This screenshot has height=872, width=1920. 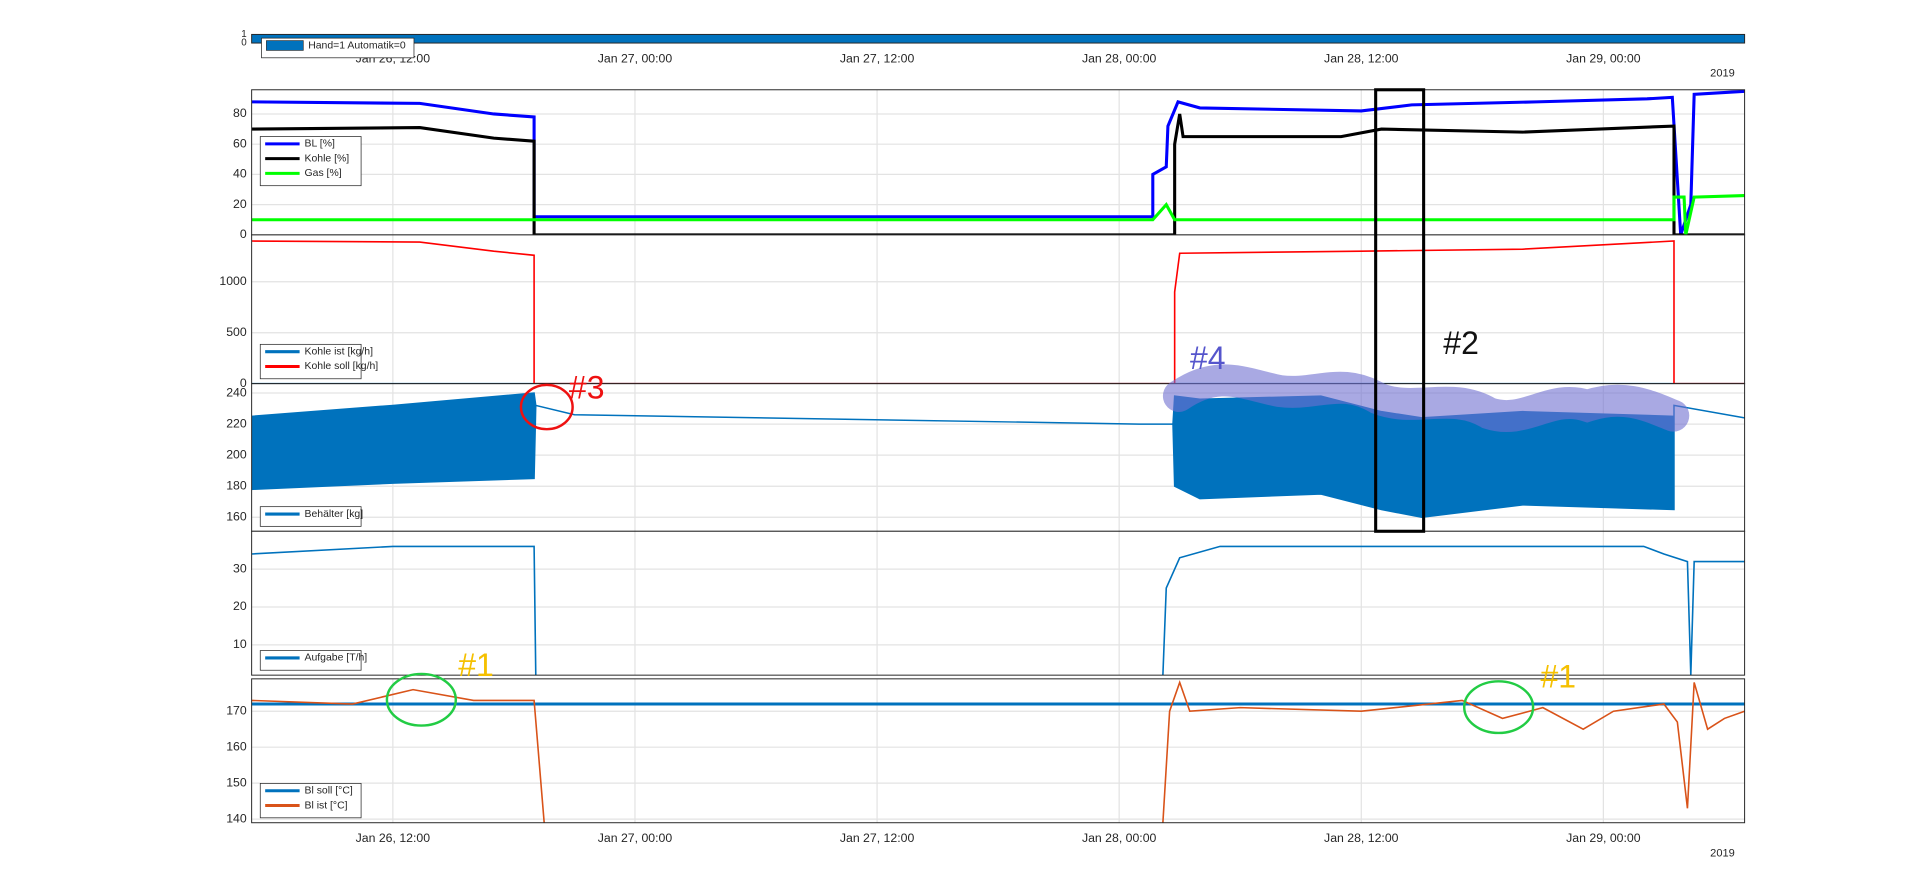 What do you see at coordinates (236, 782) in the screenshot?
I see `y-tick-label: 150` at bounding box center [236, 782].